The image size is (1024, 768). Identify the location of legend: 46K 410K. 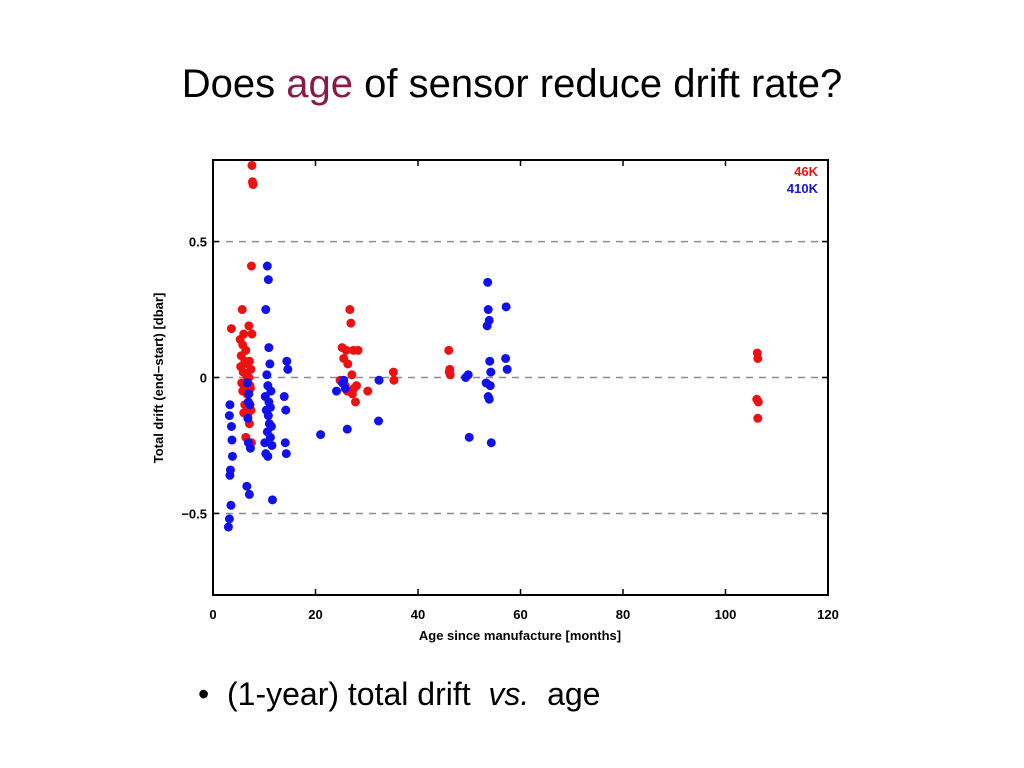
(803, 180).